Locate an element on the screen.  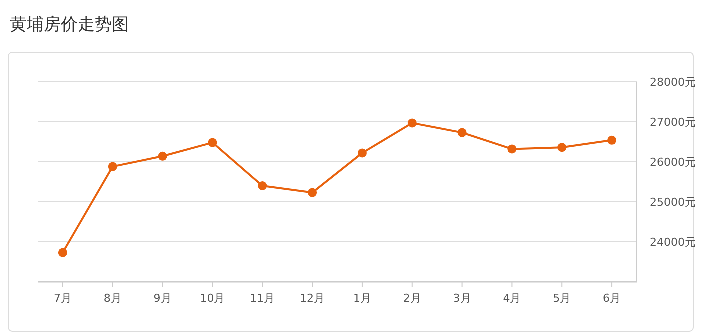
x-tick-label: 3月 is located at coordinates (462, 298).